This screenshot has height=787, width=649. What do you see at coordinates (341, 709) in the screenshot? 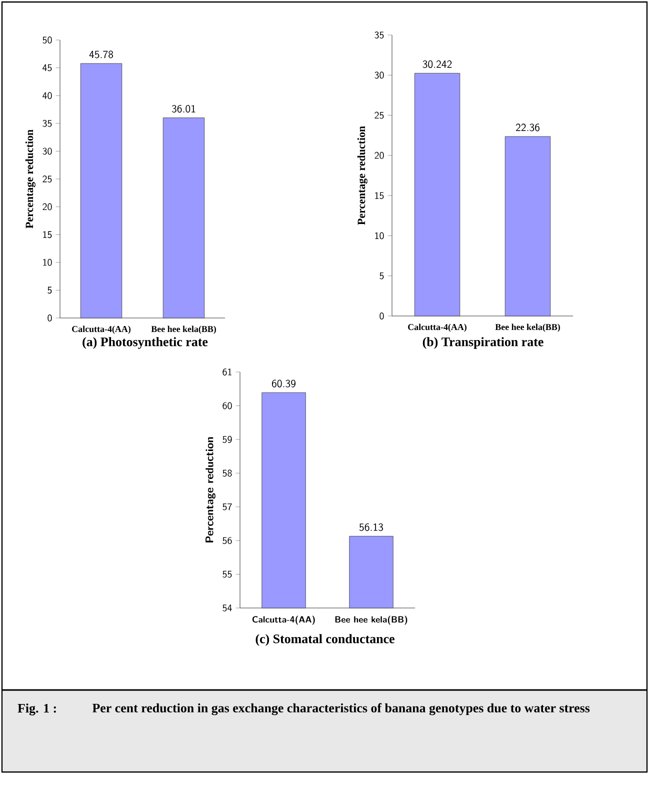
I see `text: Per cent reduction in gas exchange characteristics of banana genotypes due to water stress` at bounding box center [341, 709].